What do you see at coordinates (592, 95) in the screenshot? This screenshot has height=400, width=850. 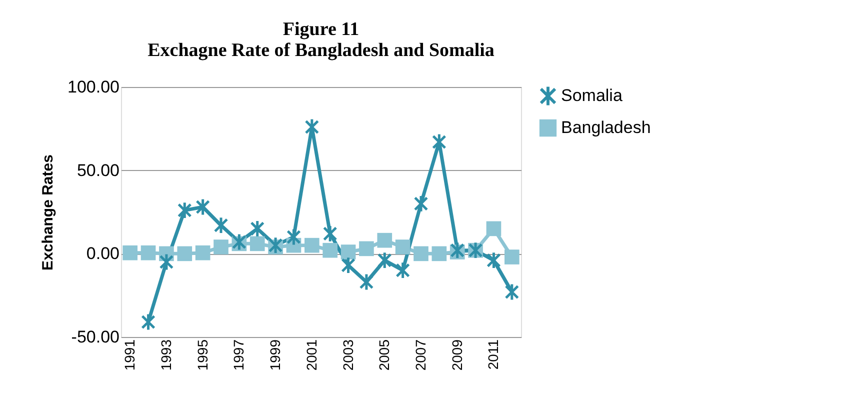 I see `legend-label: Somalia` at bounding box center [592, 95].